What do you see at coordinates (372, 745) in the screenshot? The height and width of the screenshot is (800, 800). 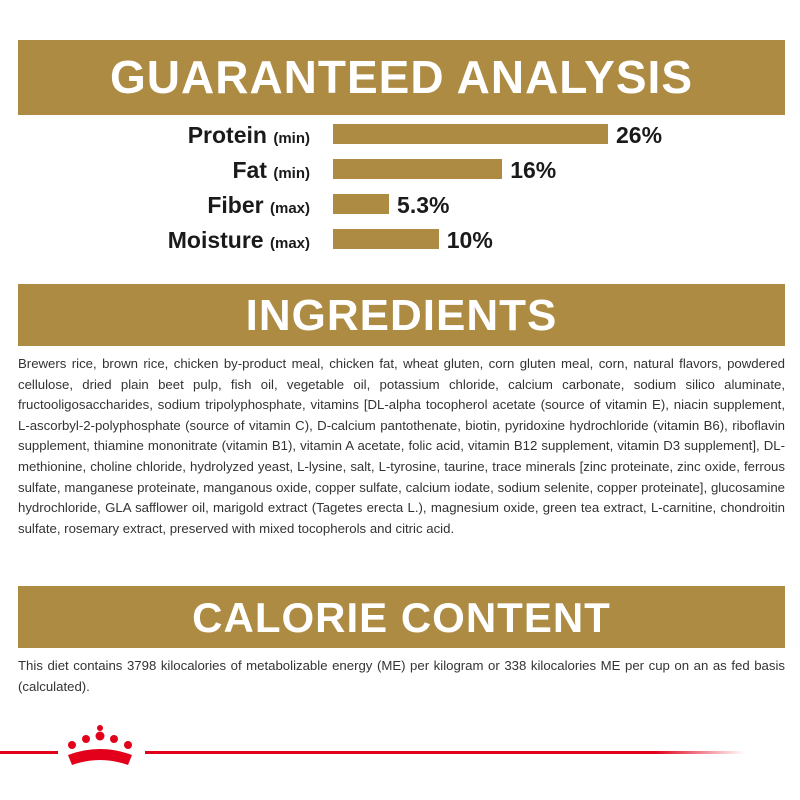 I see `footer-logo` at bounding box center [372, 745].